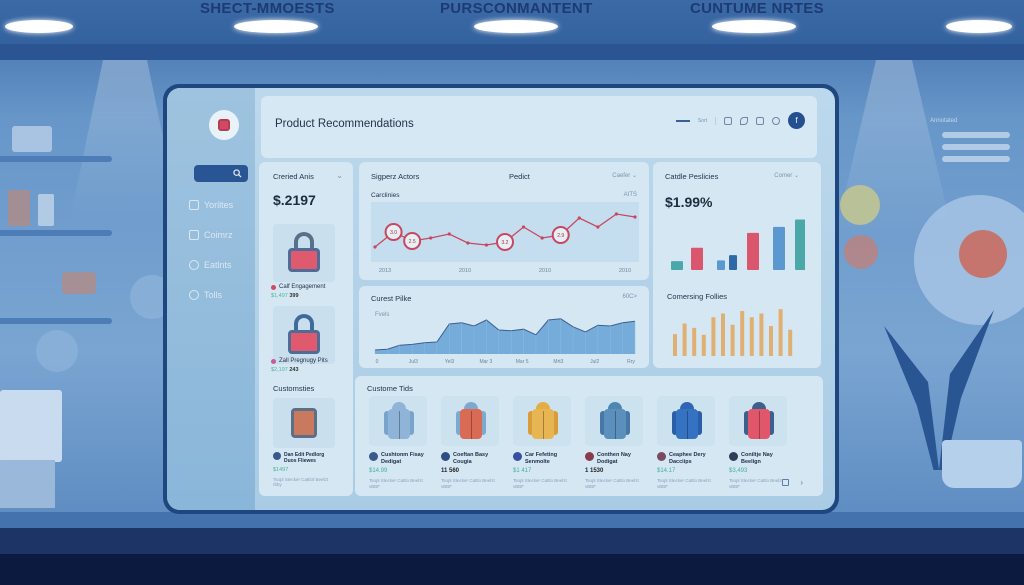 This screenshot has height=585, width=1024. Describe the element at coordinates (211, 235) in the screenshot. I see `sidebar-item-coimrz: Coimrz` at that location.